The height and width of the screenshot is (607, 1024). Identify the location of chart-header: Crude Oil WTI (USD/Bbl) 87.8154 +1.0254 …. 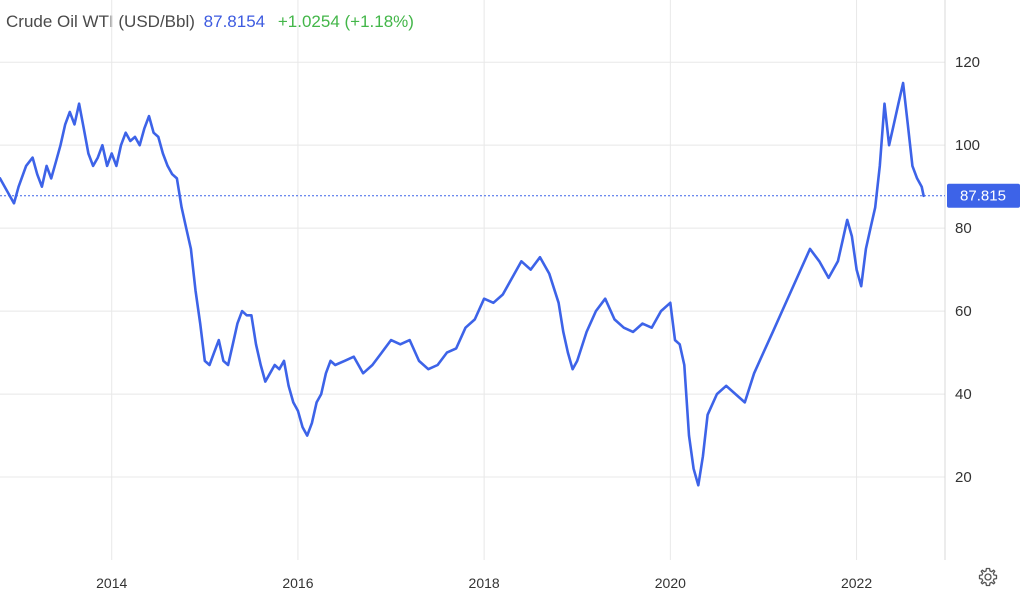
(210, 22).